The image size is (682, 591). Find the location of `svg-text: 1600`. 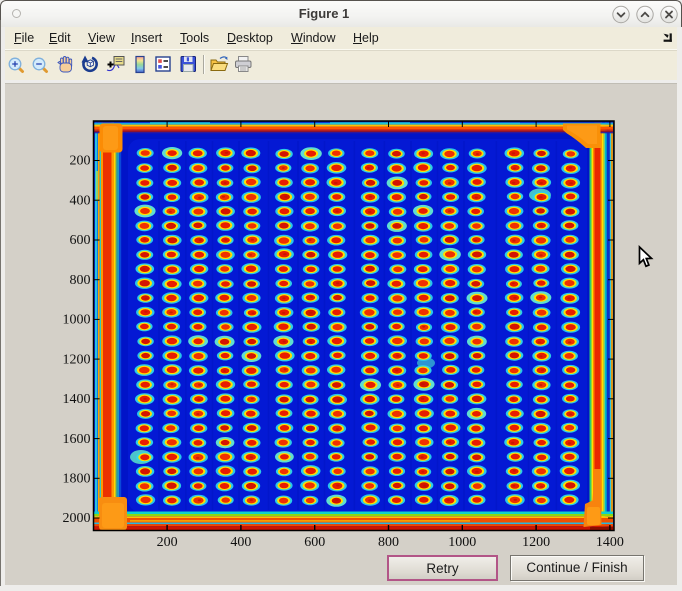

svg-text: 1600 is located at coordinates (77, 439).